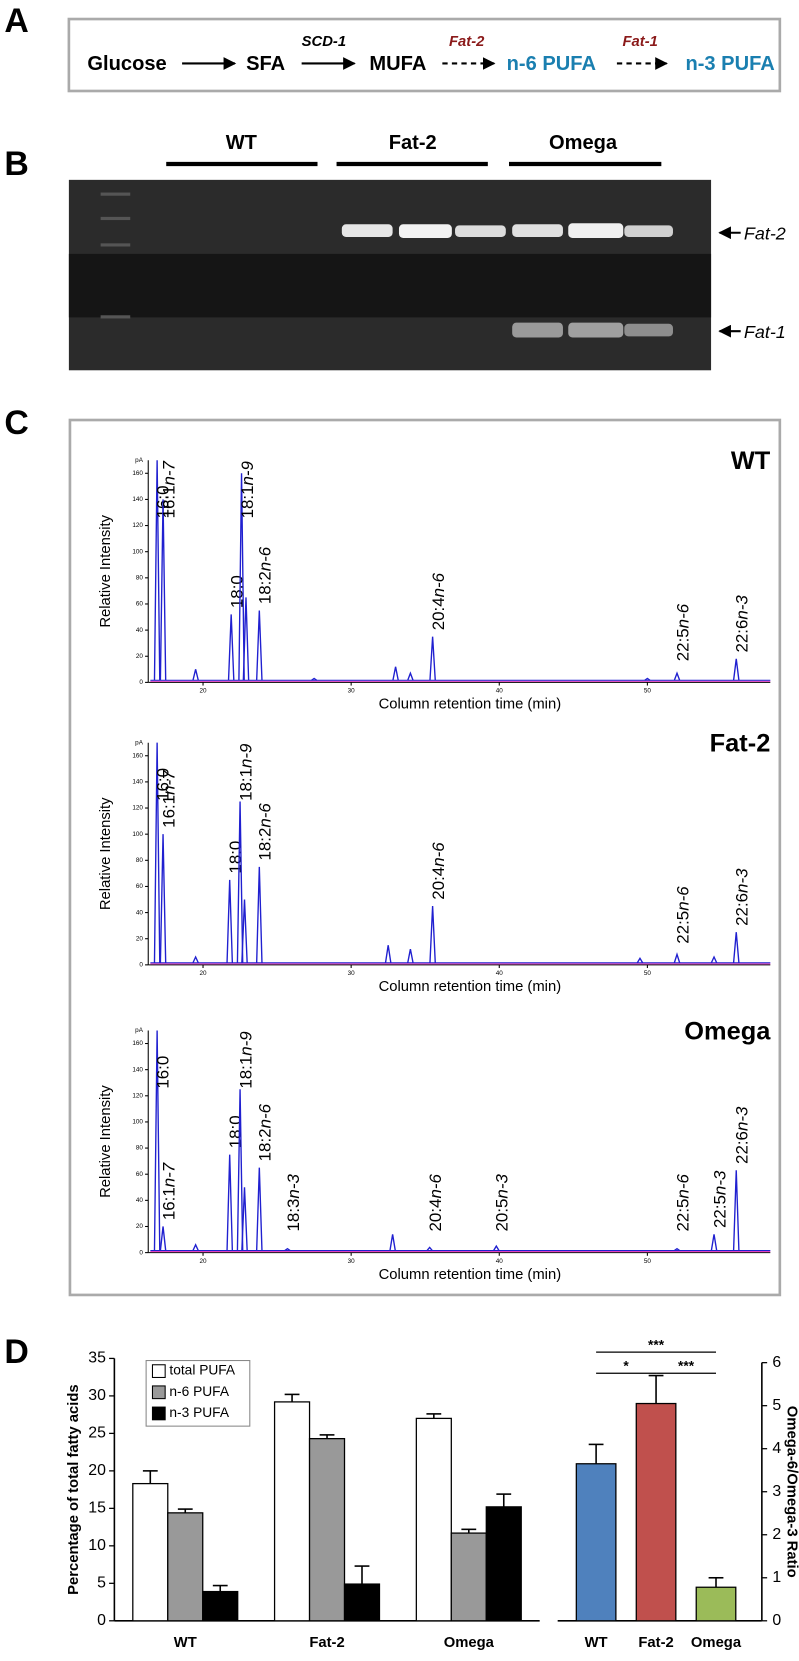 Image resolution: width=799 pixels, height=1661 pixels. I want to click on node: Glucose, so click(126, 64).